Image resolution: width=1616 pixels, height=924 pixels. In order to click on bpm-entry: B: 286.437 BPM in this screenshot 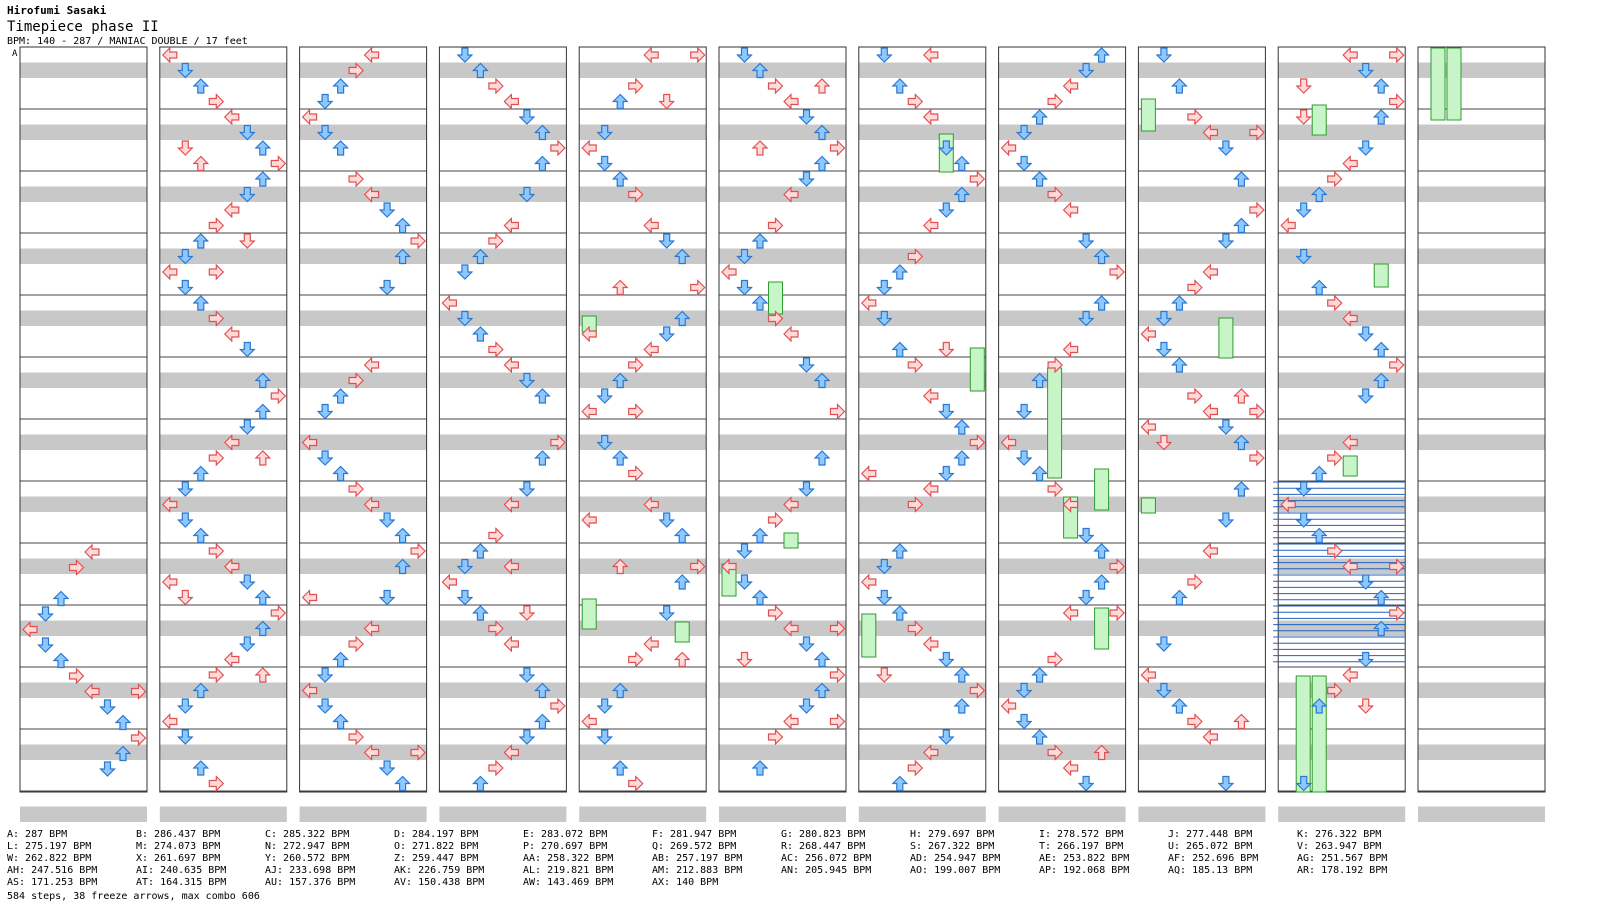, I will do `click(178, 834)`.